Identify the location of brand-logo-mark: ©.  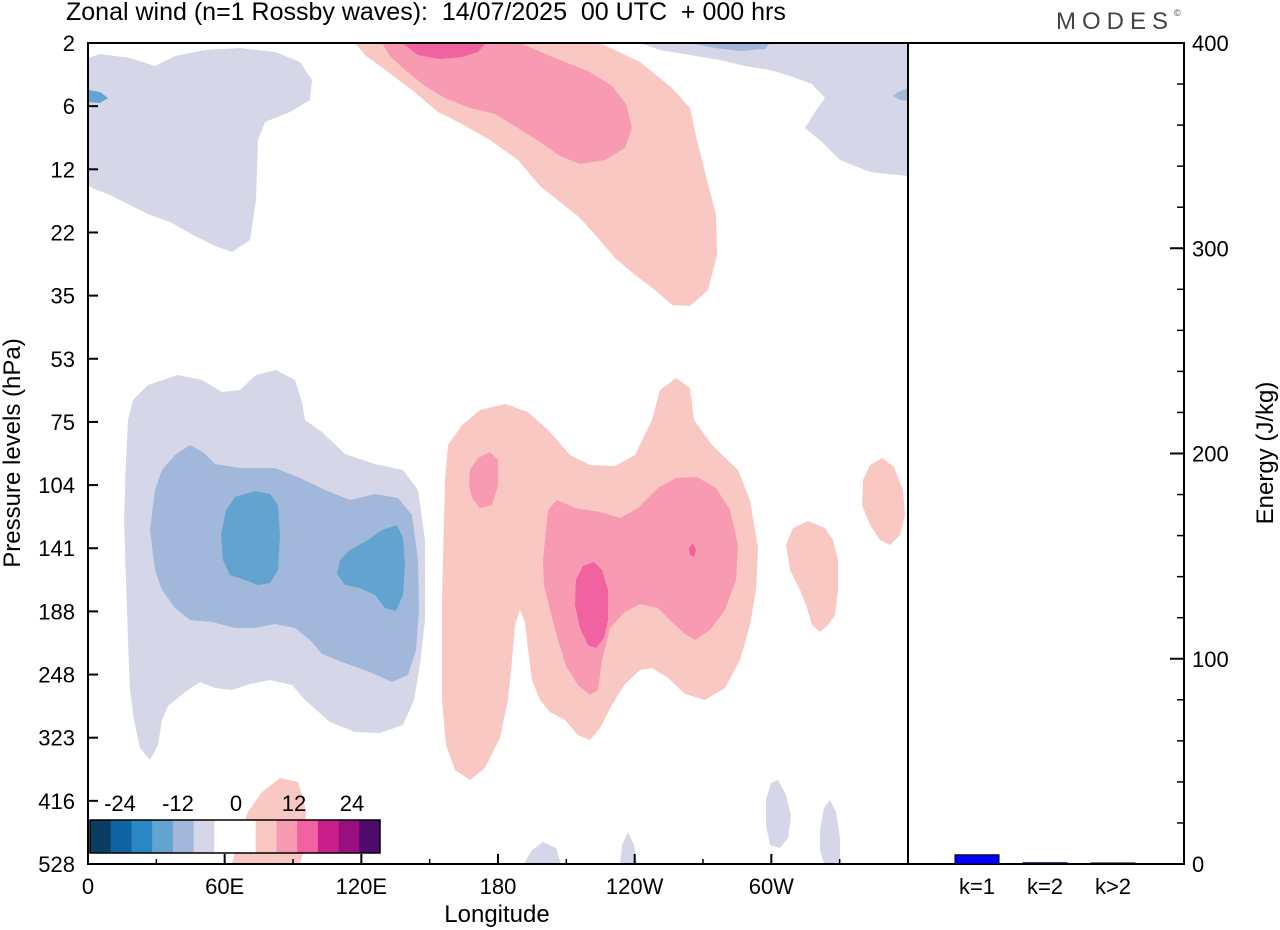
(1177, 13).